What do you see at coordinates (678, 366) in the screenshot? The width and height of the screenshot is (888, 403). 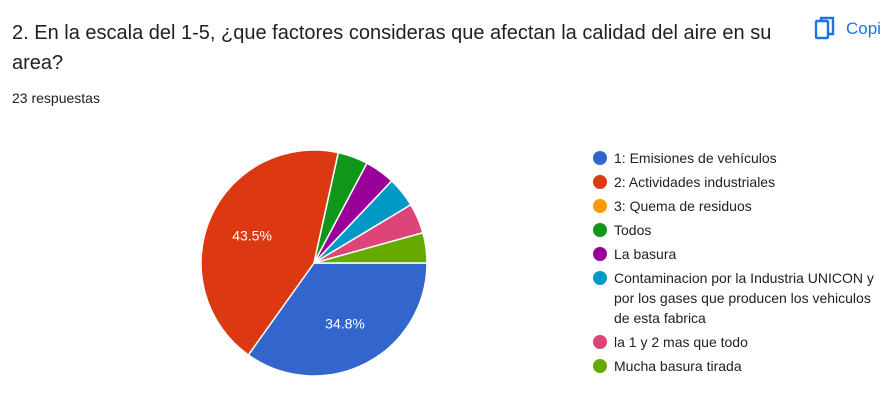 I see `legend-label: Mucha basura tirada` at bounding box center [678, 366].